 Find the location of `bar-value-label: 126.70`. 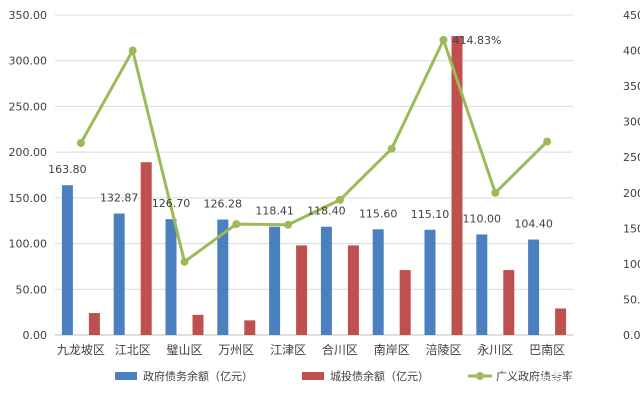

bar-value-label: 126.70 is located at coordinates (171, 203).